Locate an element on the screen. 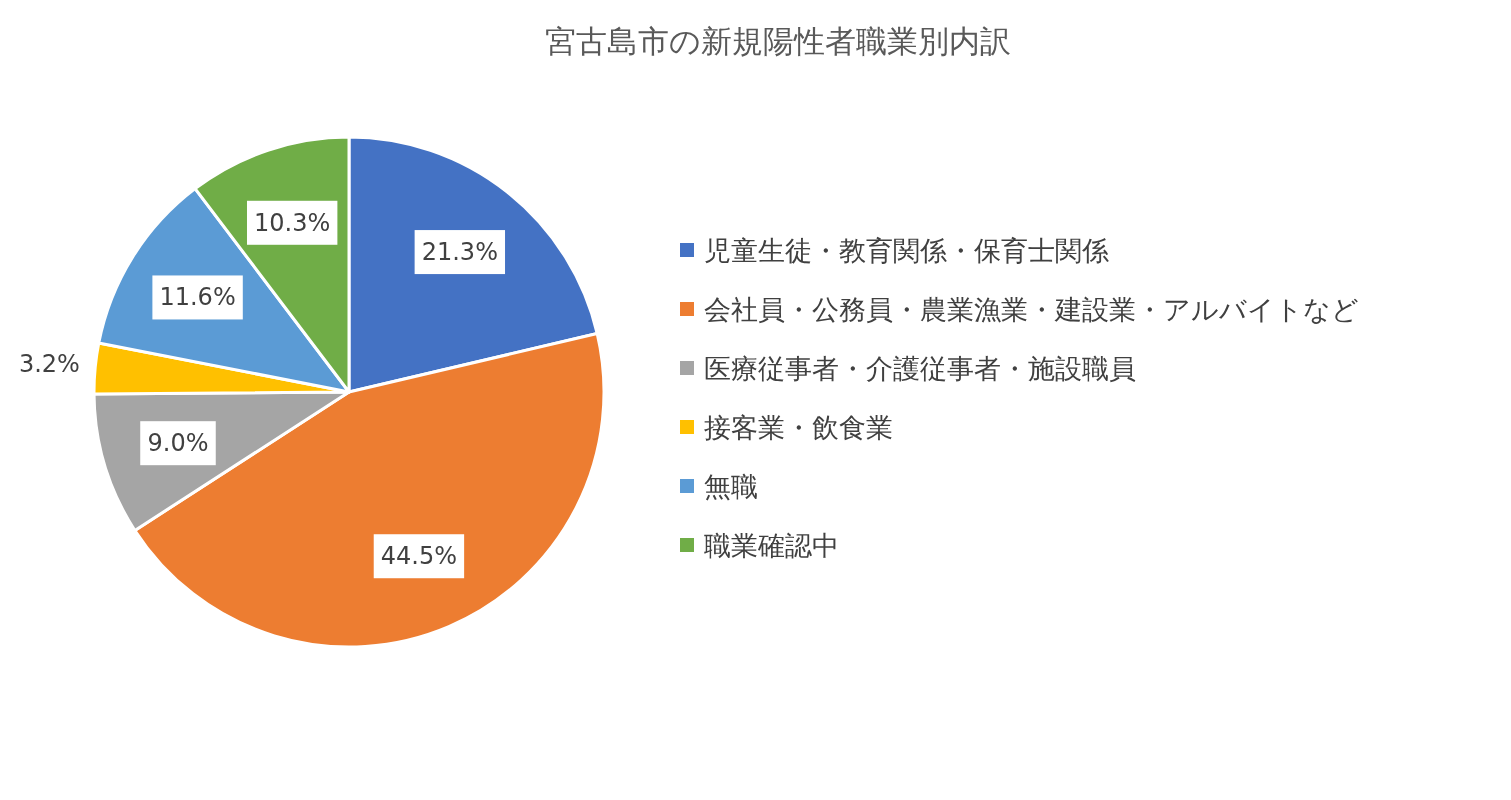 Image resolution: width=1511 pixels, height=800 pixels. data-label: 11.6% is located at coordinates (197, 297).